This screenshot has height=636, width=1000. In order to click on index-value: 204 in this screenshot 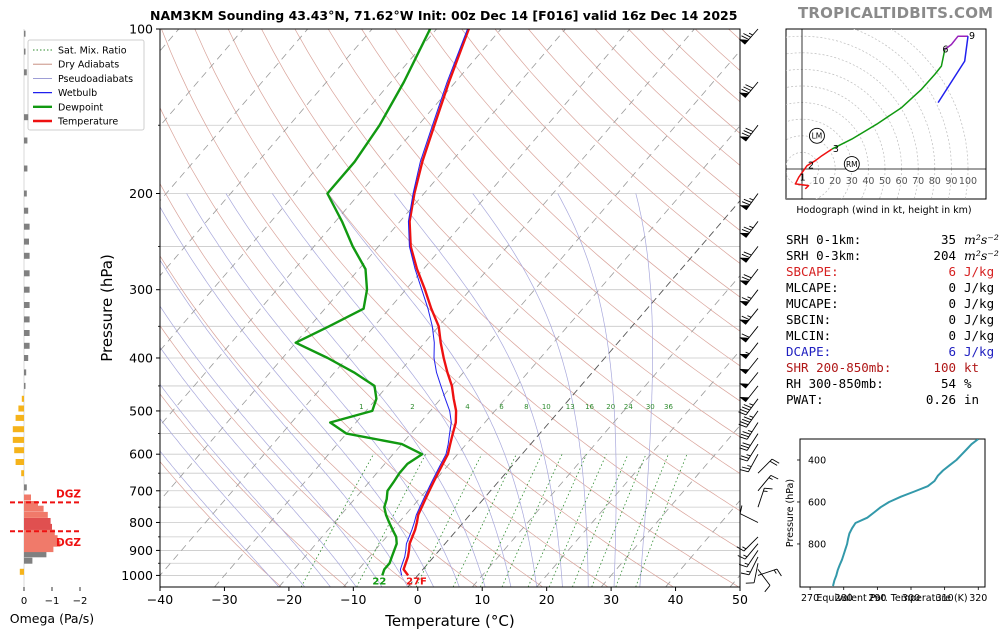, I will do `click(944, 255)`.